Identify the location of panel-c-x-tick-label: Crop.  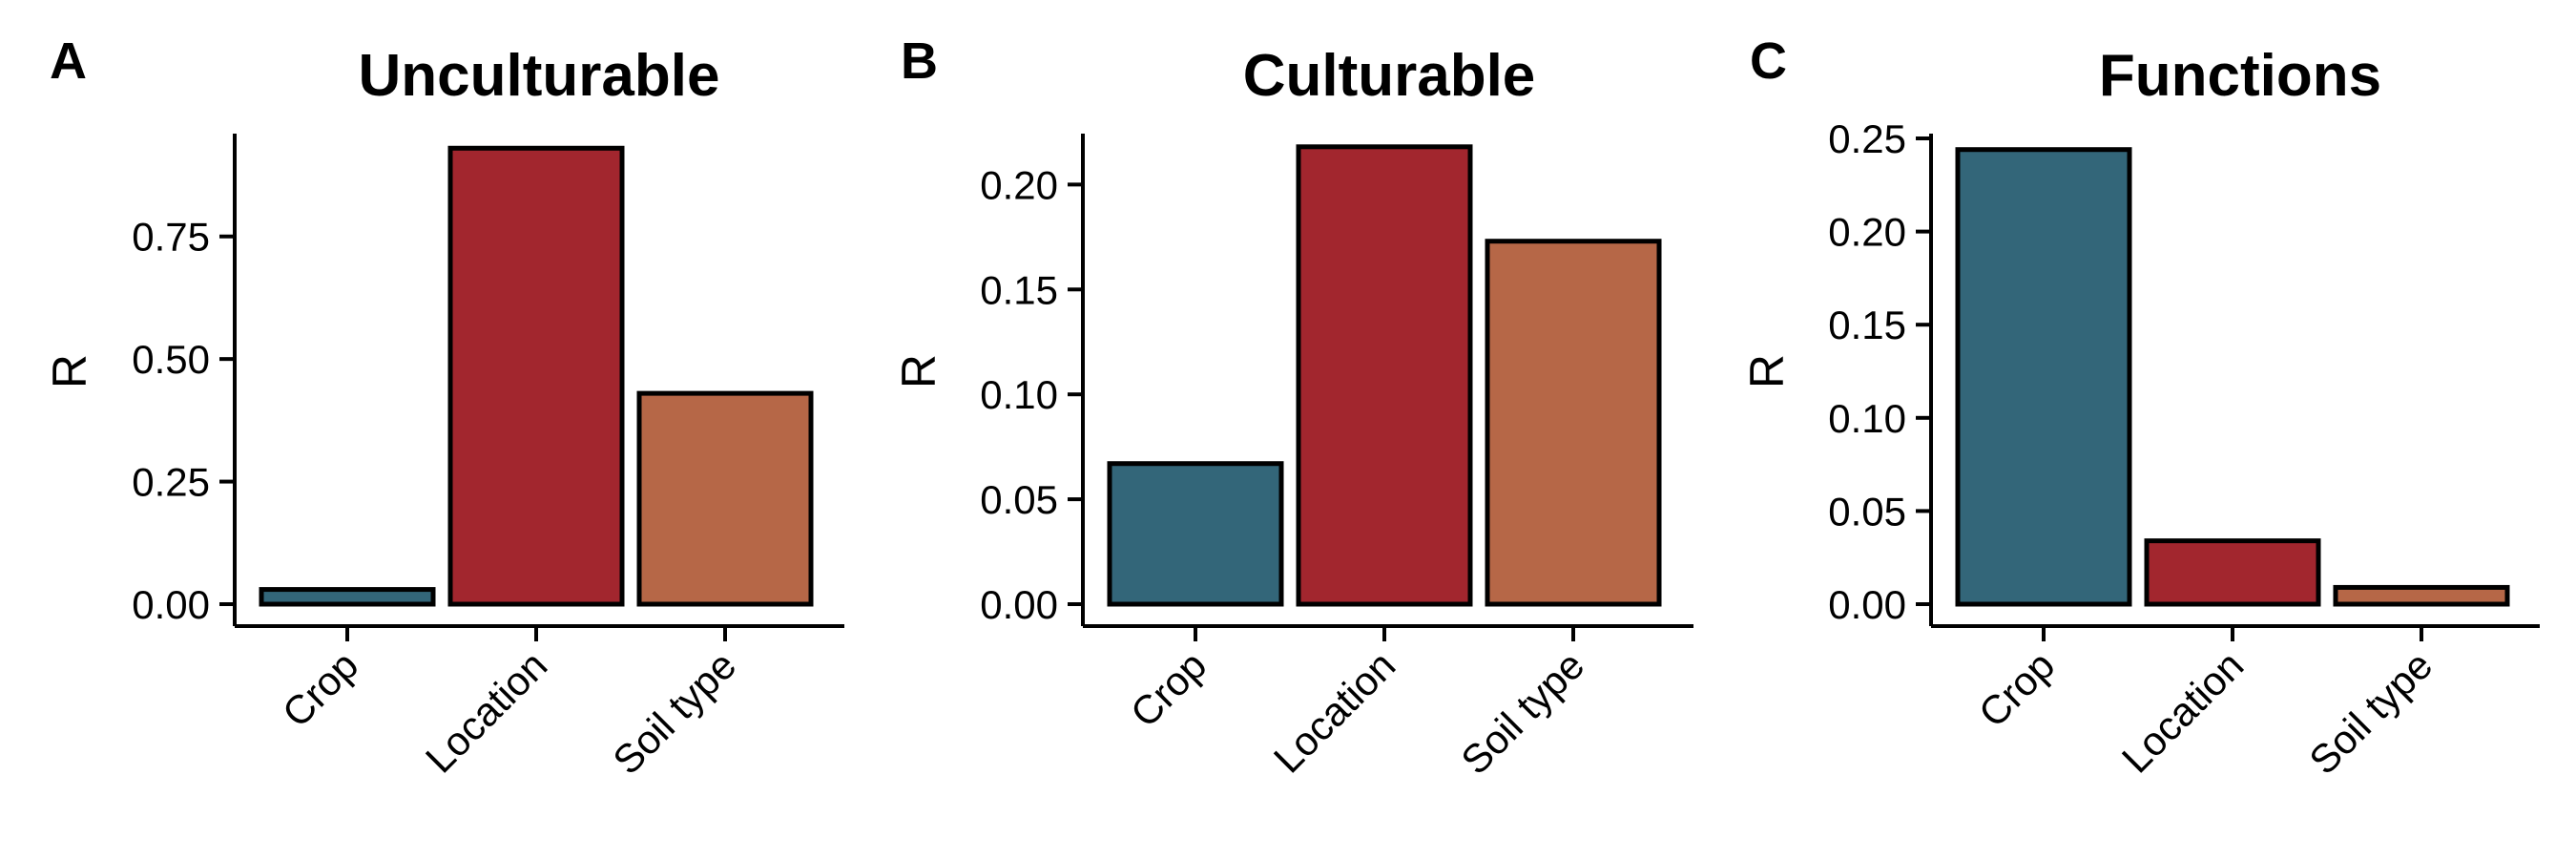
(2017, 689).